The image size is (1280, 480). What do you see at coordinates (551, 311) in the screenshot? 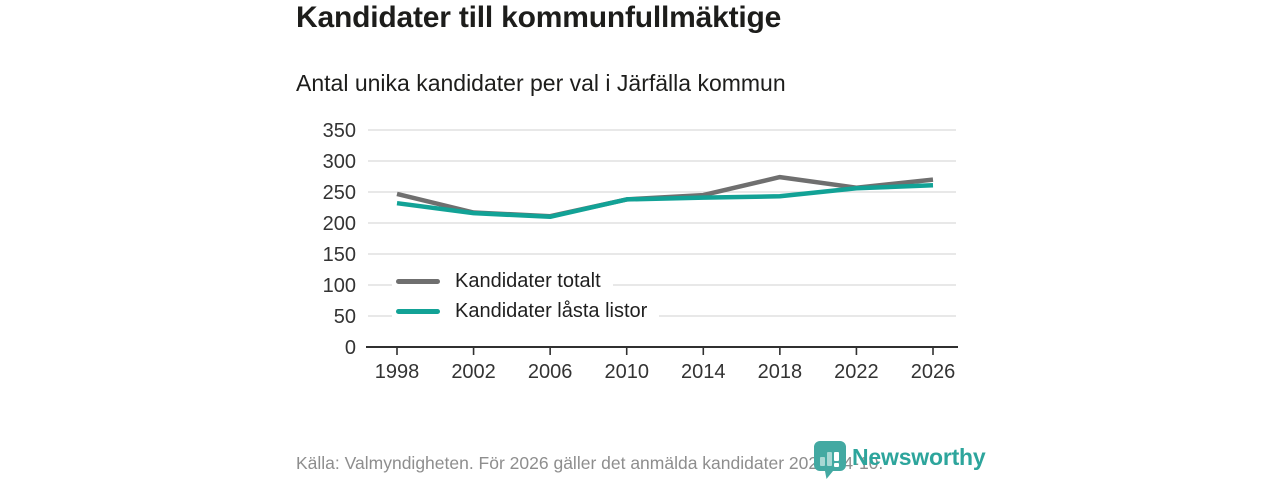
I see `legend-label: Kandidater låsta listor` at bounding box center [551, 311].